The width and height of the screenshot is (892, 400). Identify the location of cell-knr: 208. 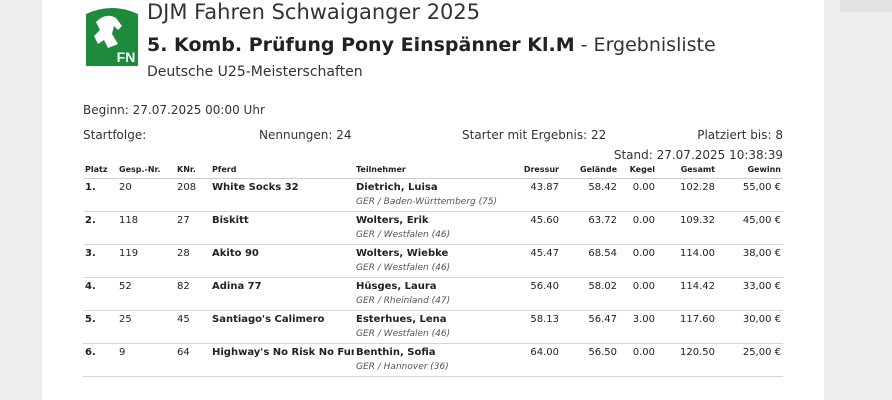
(192, 195).